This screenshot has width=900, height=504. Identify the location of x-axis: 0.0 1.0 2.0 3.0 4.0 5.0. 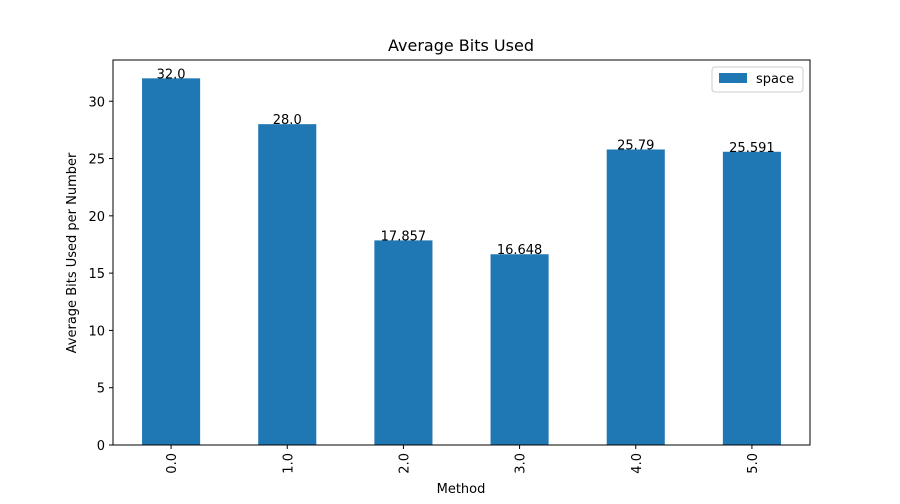
(463, 459).